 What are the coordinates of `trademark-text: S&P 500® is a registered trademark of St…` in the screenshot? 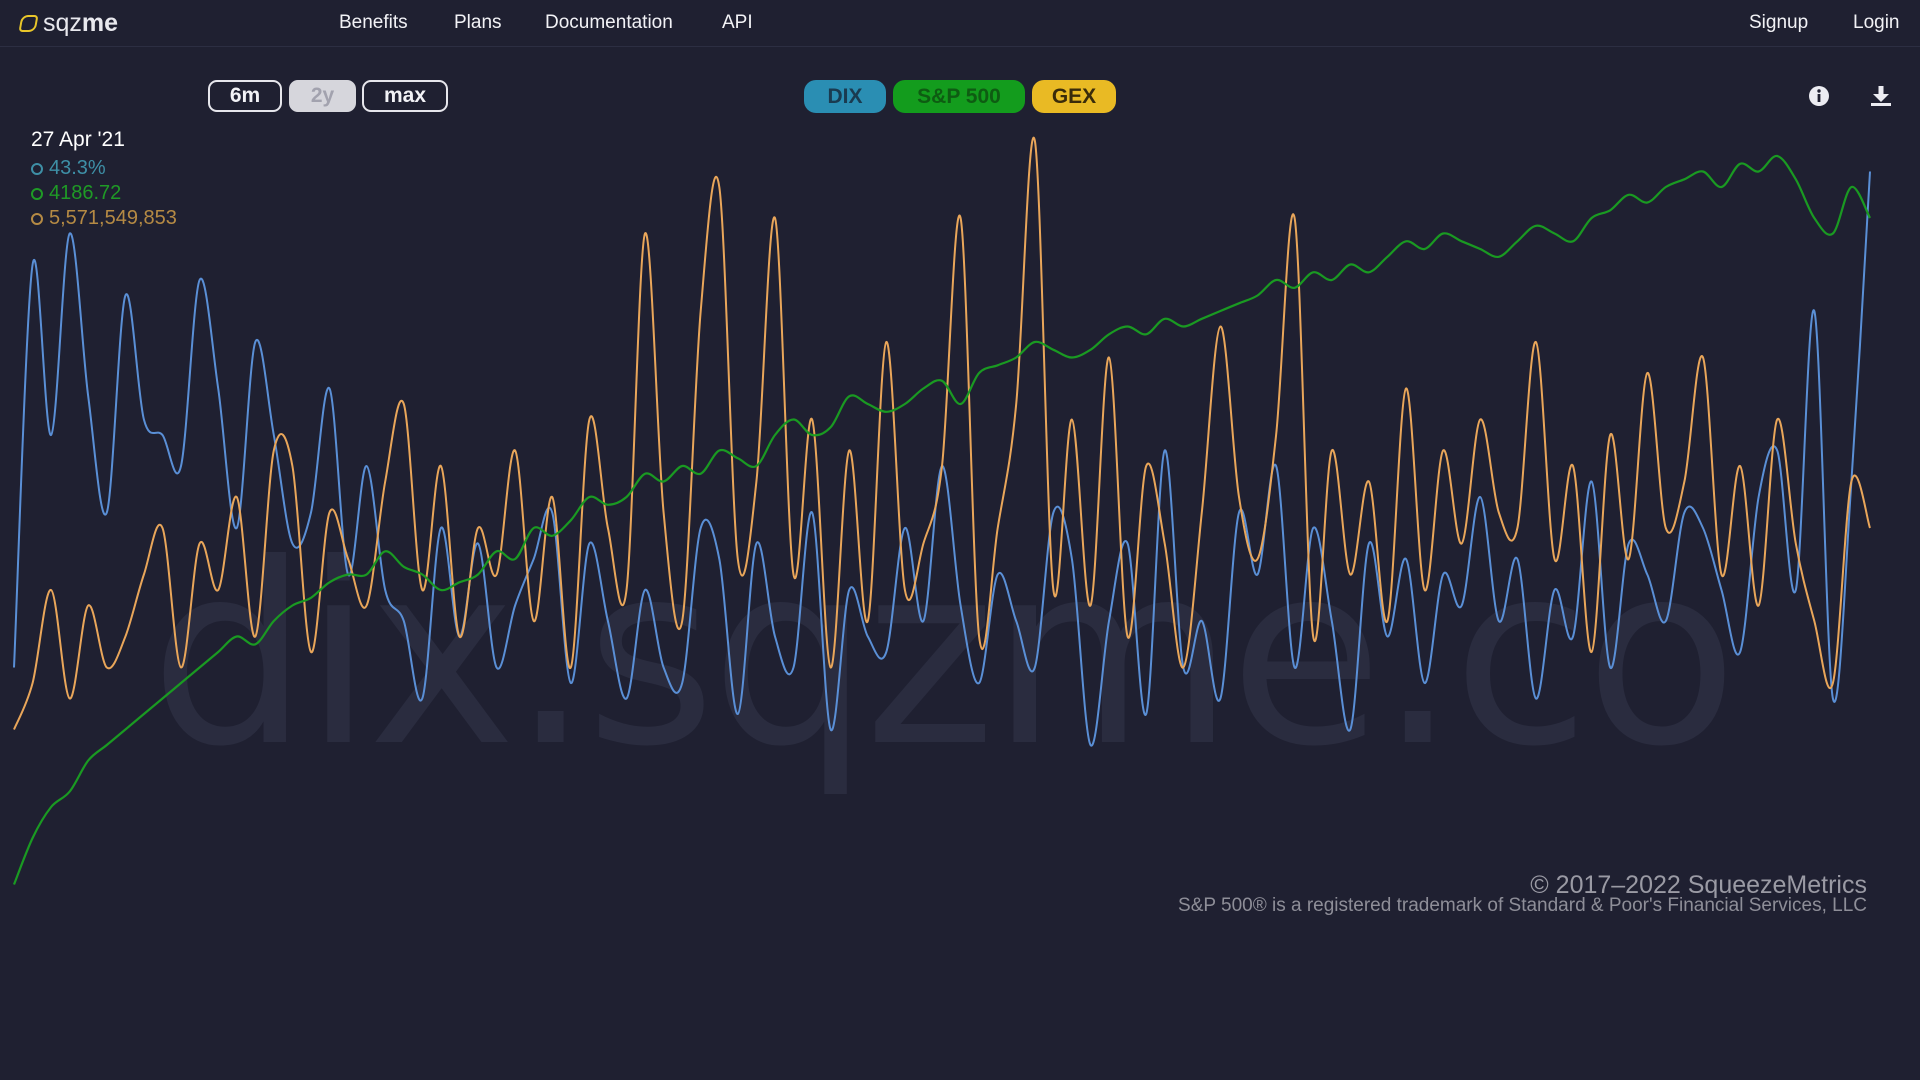 It's located at (1522, 905).